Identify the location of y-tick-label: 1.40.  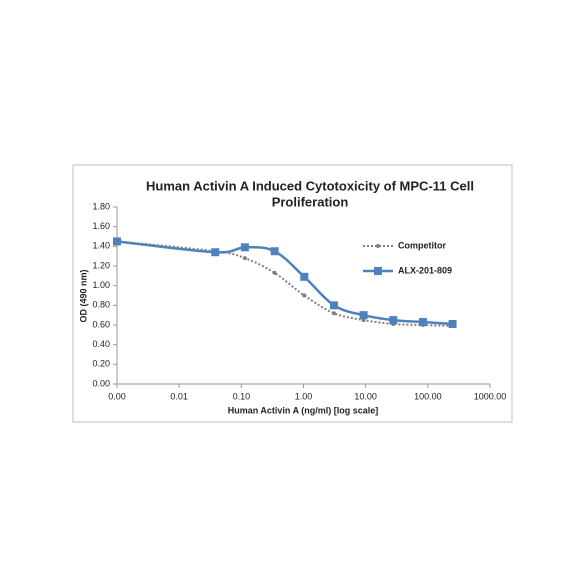
(101, 246).